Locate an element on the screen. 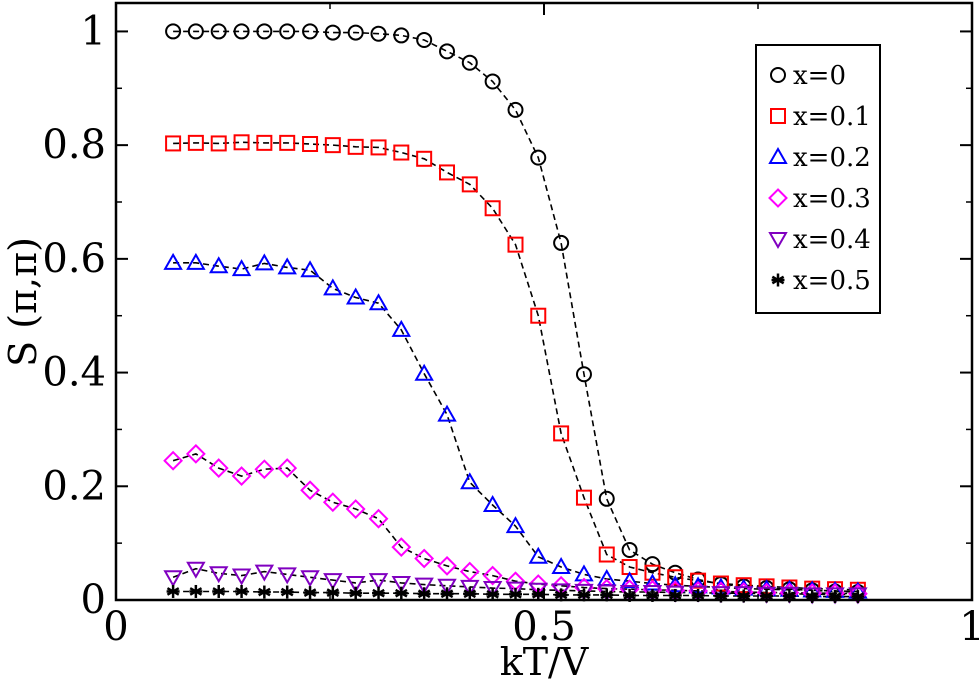 This screenshot has width=979, height=685. legend-box is located at coordinates (818, 179).